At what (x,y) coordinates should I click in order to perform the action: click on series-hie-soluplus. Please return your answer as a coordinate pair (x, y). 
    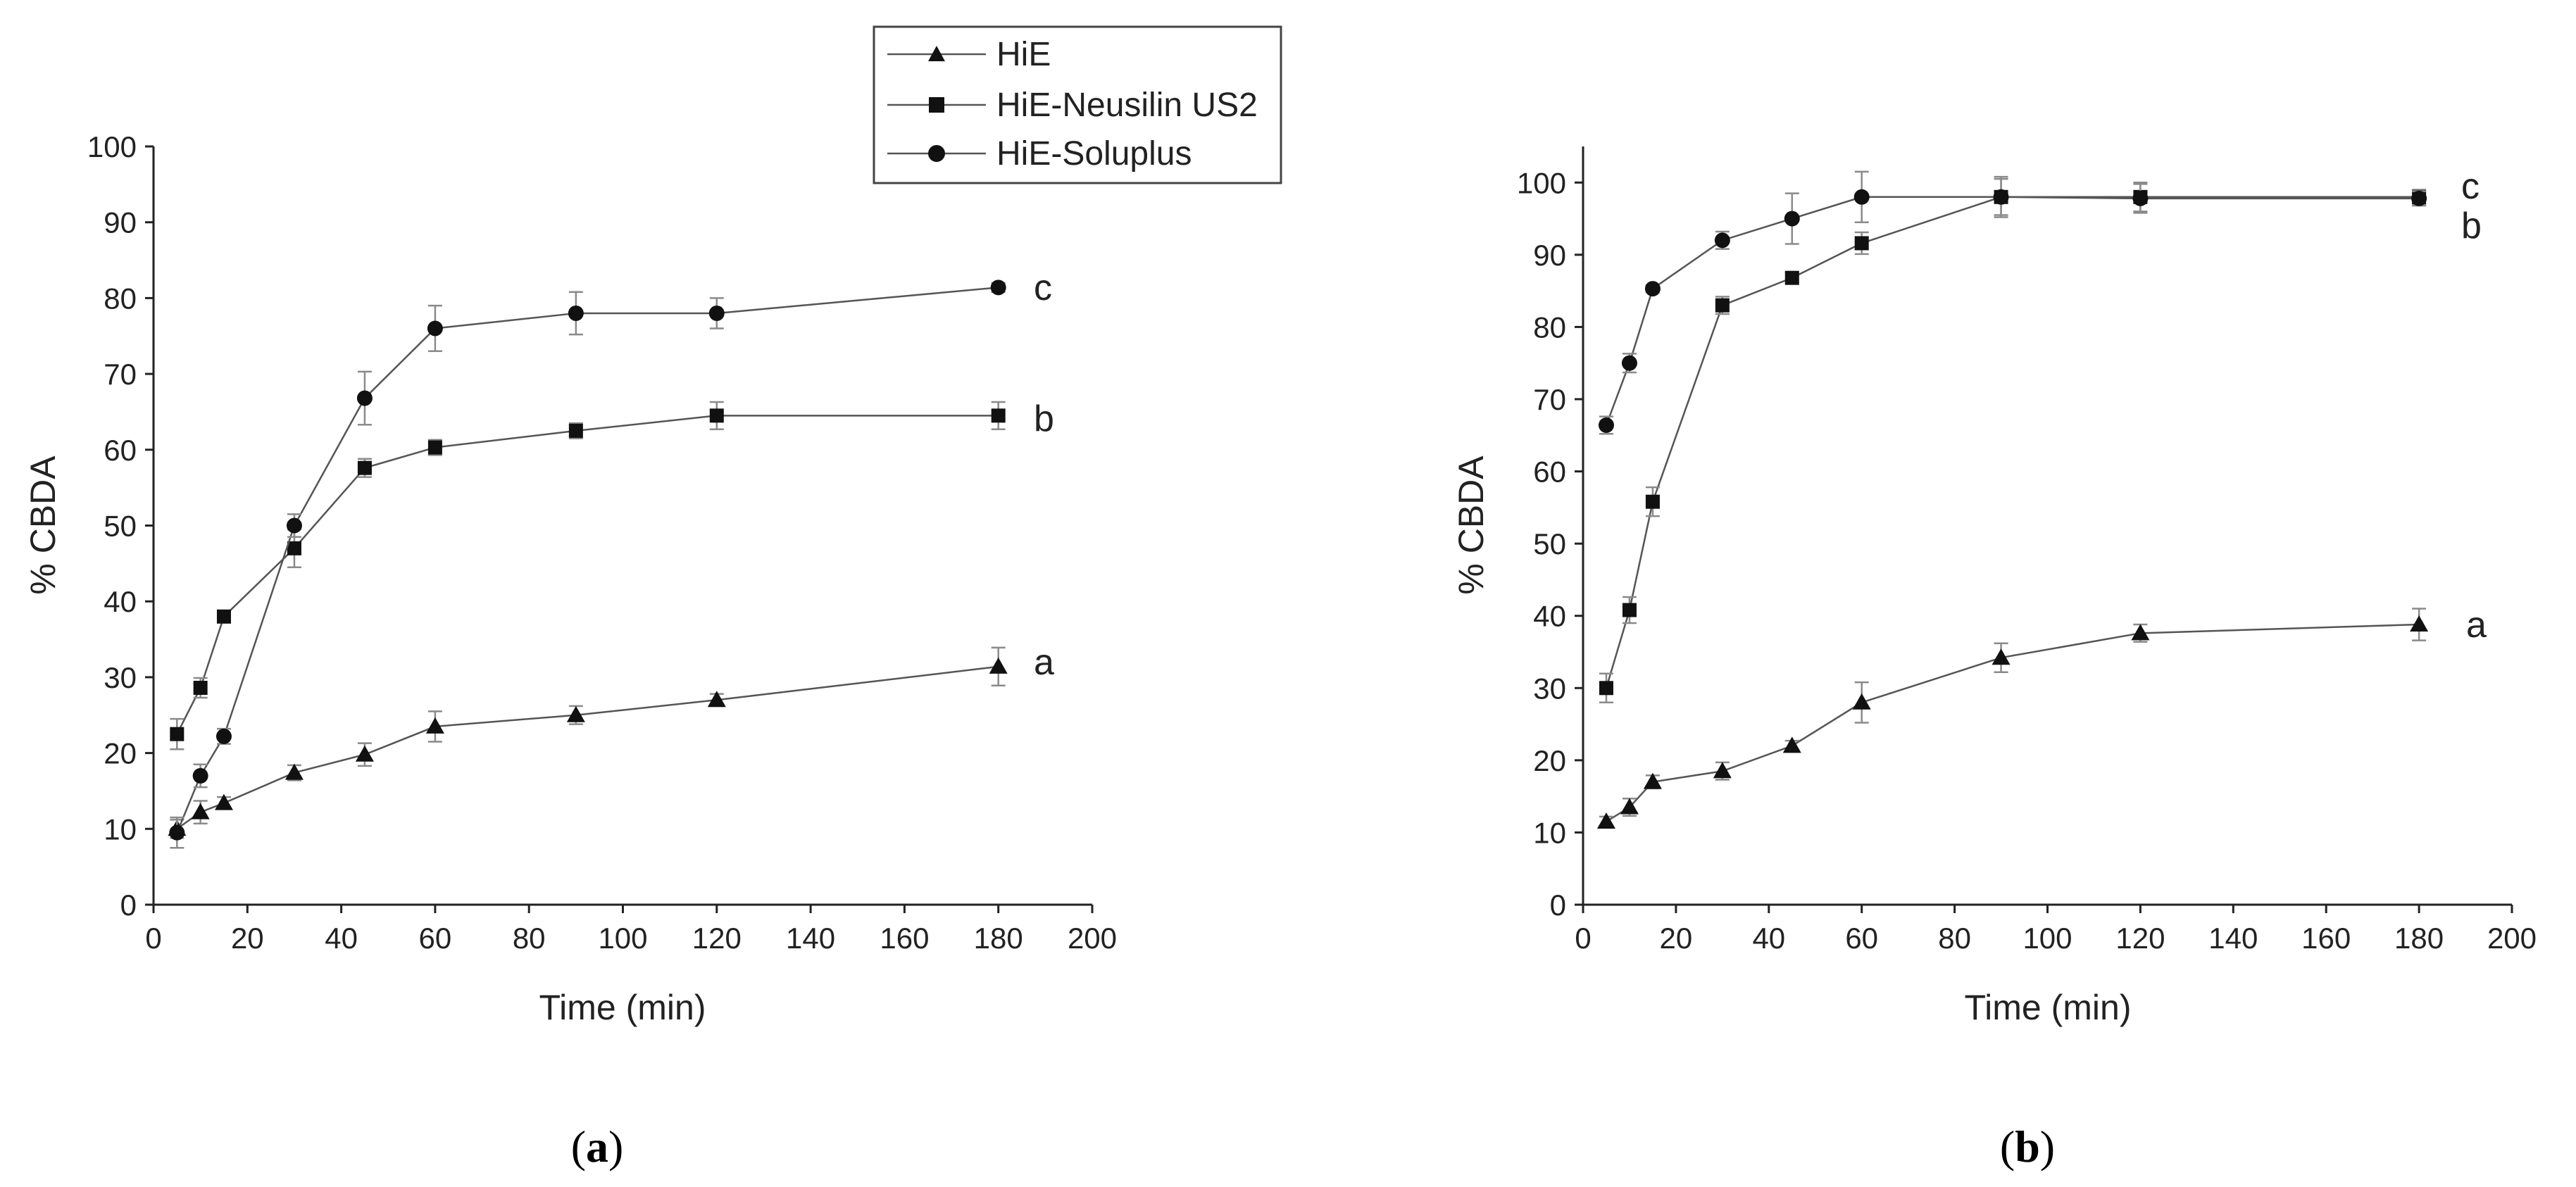
    Looking at the image, I should click on (2012, 302).